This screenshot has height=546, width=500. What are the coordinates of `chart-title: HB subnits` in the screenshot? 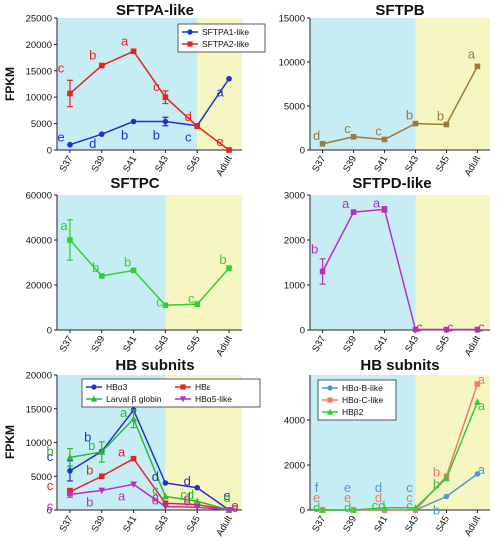 It's located at (154, 365).